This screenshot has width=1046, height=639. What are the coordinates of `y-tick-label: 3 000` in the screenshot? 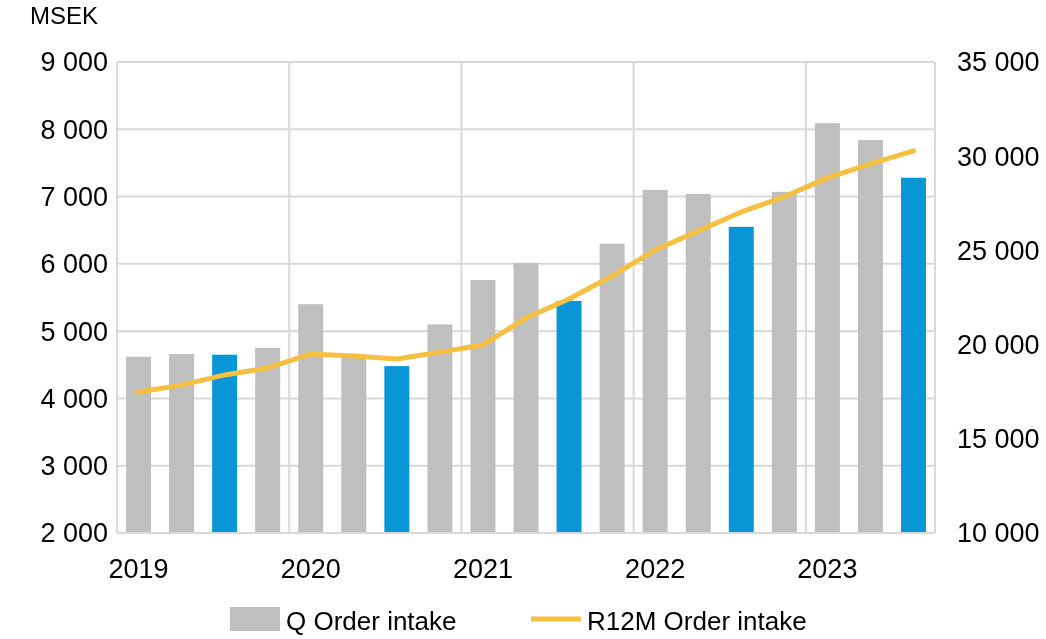 It's located at (74, 466).